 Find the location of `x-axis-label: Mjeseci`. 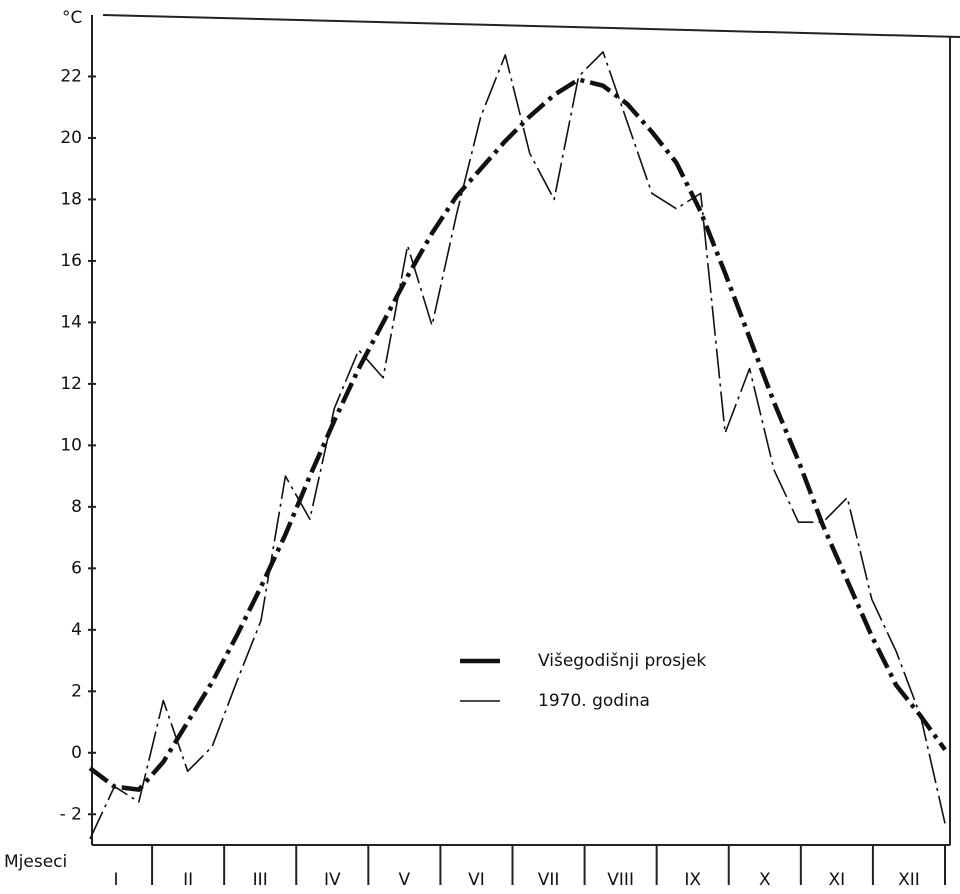

x-axis-label: Mjeseci is located at coordinates (35, 862).